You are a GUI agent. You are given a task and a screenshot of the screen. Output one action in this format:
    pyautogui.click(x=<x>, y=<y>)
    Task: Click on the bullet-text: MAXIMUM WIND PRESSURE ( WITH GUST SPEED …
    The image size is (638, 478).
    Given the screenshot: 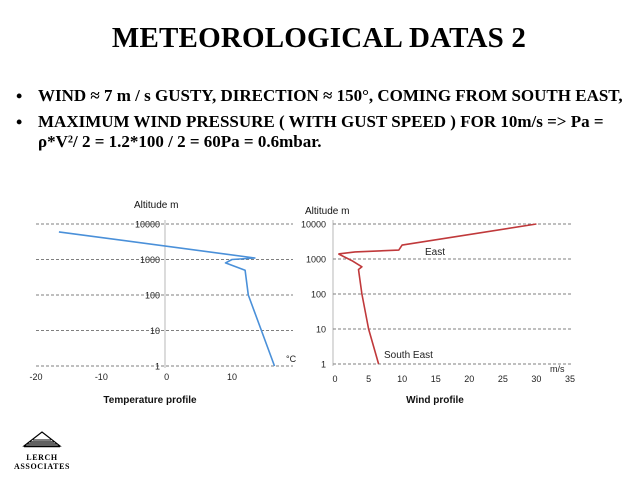 What is the action you would take?
    pyautogui.click(x=321, y=131)
    